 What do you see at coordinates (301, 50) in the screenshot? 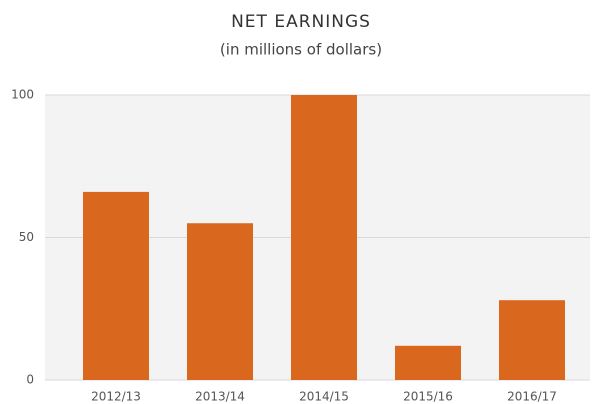
I see `chart-subtitle: (in millions of dollars)` at bounding box center [301, 50].